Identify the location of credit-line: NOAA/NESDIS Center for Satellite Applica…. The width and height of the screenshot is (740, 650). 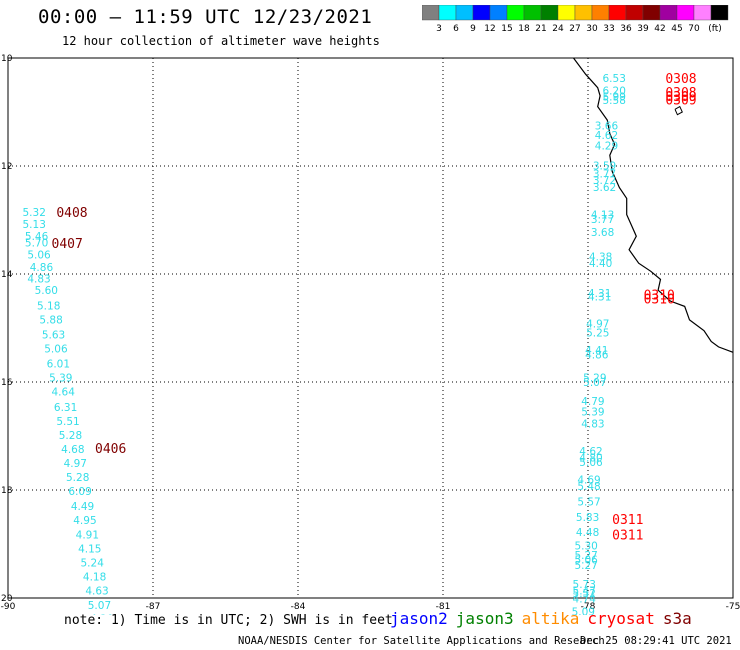
(421, 641).